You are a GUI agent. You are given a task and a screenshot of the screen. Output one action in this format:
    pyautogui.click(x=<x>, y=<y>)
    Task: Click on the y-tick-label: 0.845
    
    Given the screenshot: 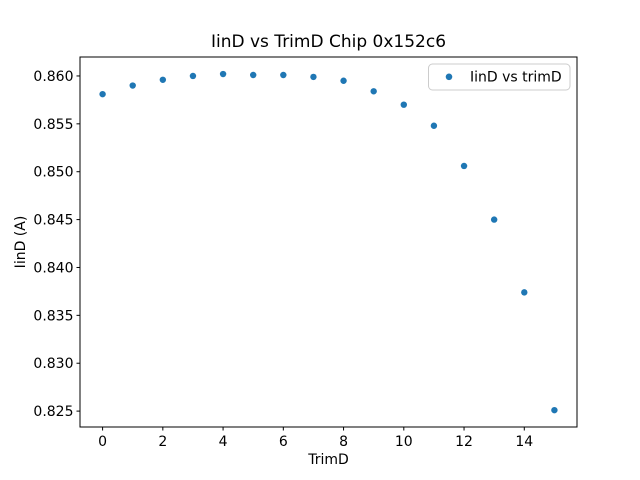 What is the action you would take?
    pyautogui.click(x=53, y=221)
    